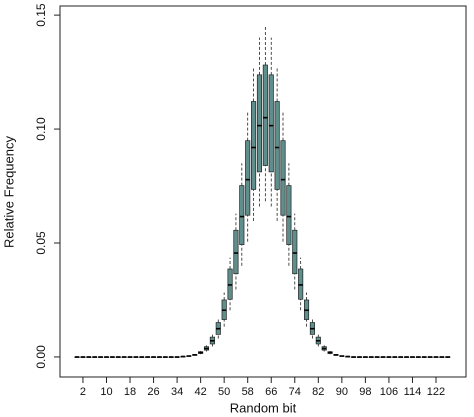  Describe the element at coordinates (41, 243) in the screenshot. I see `y-tick-label: 0.05` at that location.